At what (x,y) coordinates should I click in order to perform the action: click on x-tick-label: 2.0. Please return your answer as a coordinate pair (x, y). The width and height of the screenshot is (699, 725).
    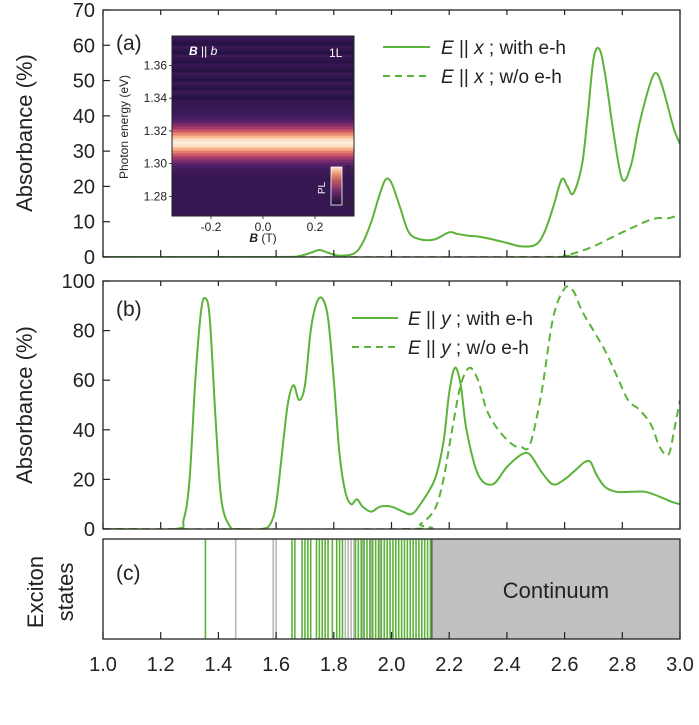
    Looking at the image, I should click on (392, 665).